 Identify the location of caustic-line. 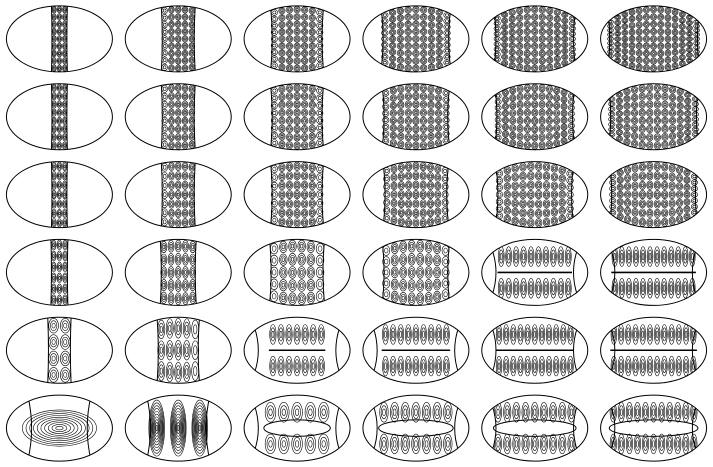
(270, 272).